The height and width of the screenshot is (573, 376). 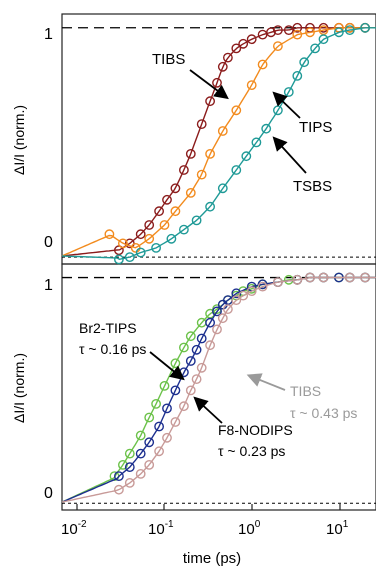 I want to click on annotation-tibs-bottom-name: TIBS, so click(x=305, y=391).